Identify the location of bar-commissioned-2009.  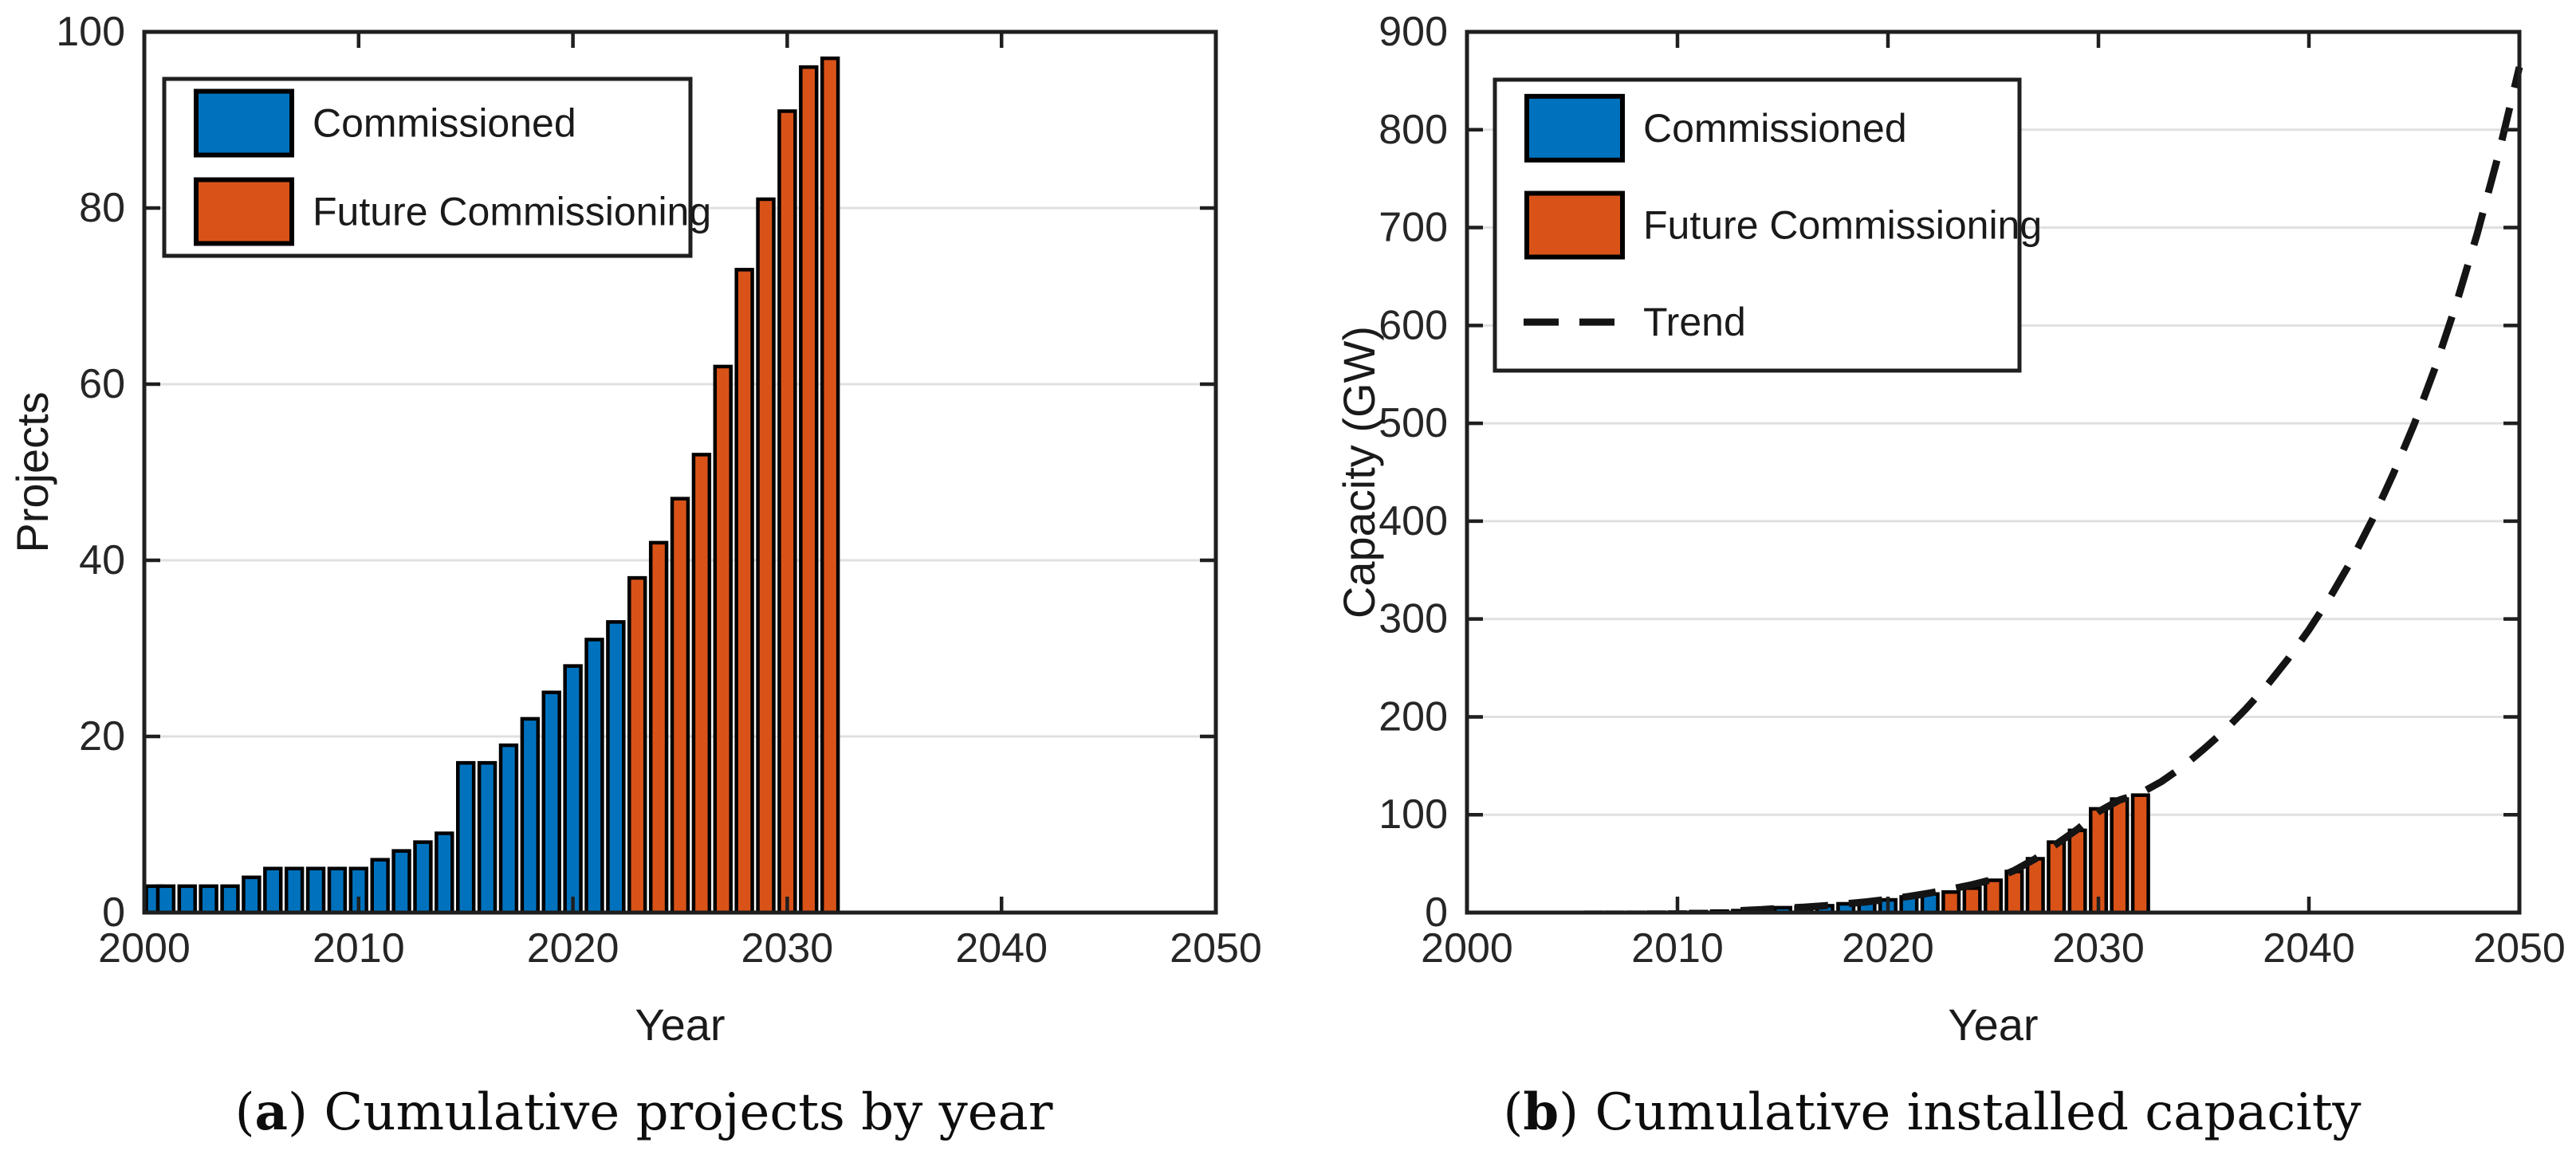
(338, 891).